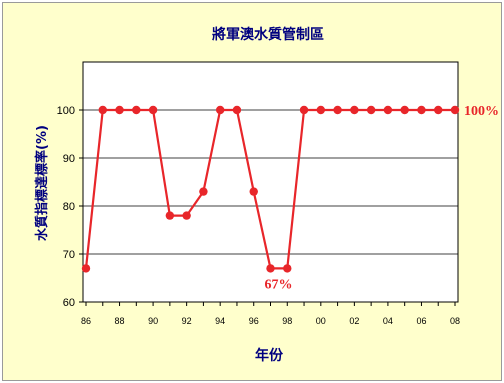 The width and height of the screenshot is (504, 383). Describe the element at coordinates (354, 321) in the screenshot. I see `x-tick-label: 02` at that location.